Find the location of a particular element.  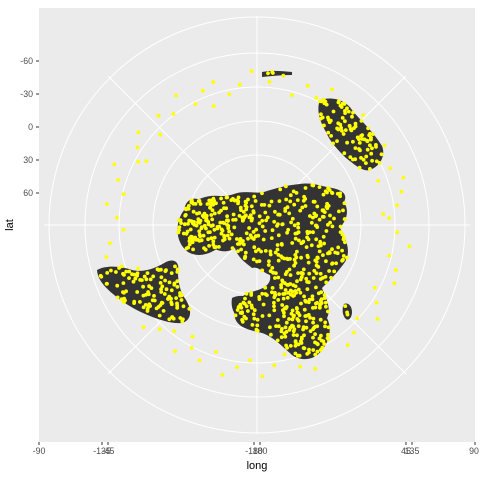

x-tick-label: 90 is located at coordinates (474, 451).